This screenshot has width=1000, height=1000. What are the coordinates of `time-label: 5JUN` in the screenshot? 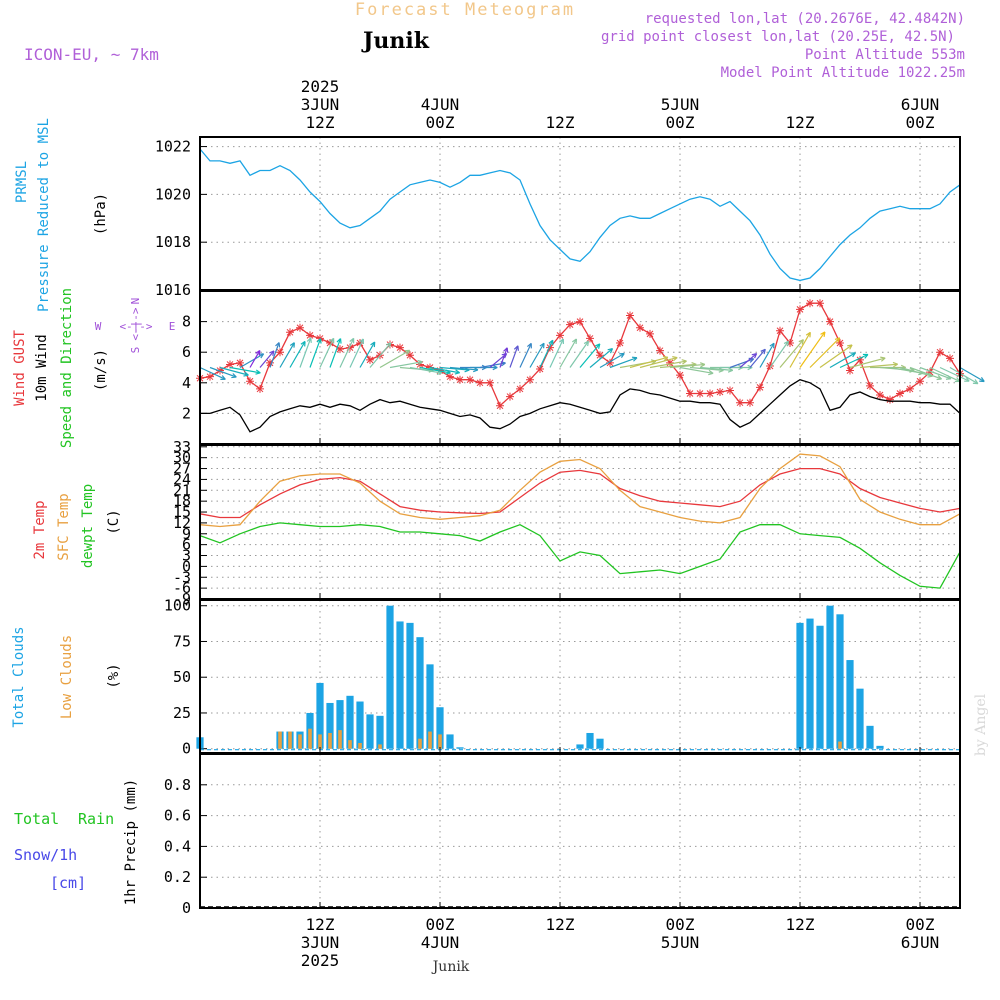 It's located at (680, 104).